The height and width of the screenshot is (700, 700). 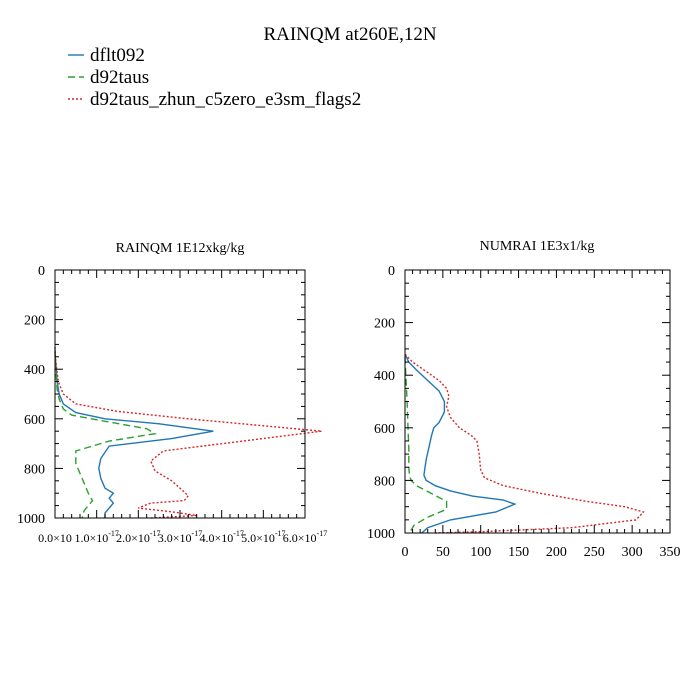 What do you see at coordinates (119, 77) in the screenshot?
I see `legend-label-d92taus: d92taus` at bounding box center [119, 77].